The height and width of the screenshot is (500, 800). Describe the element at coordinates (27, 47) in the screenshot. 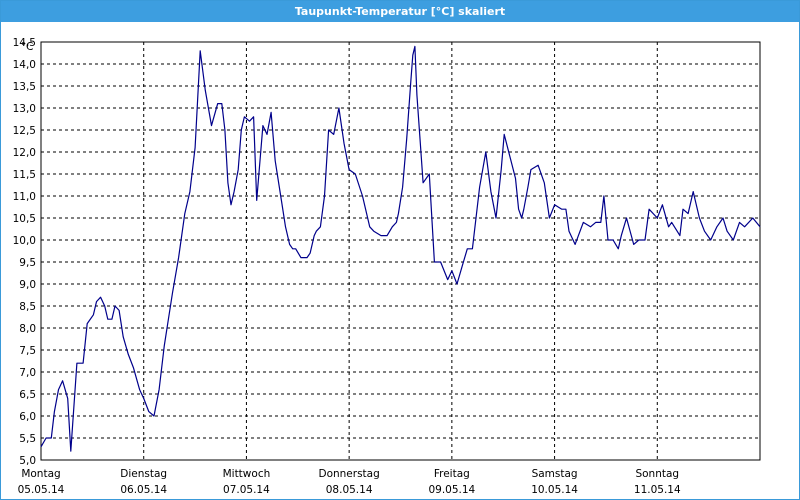

I see `y-axis-unit-label: °C` at that location.